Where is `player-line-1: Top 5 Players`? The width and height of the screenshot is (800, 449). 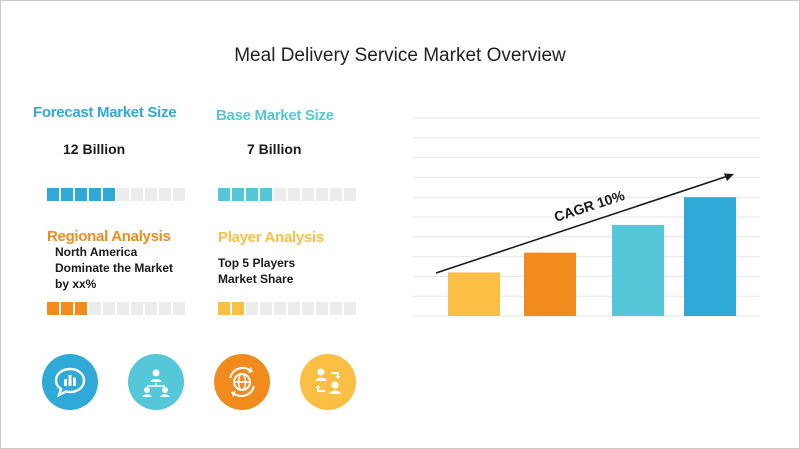 player-line-1: Top 5 Players is located at coordinates (257, 263).